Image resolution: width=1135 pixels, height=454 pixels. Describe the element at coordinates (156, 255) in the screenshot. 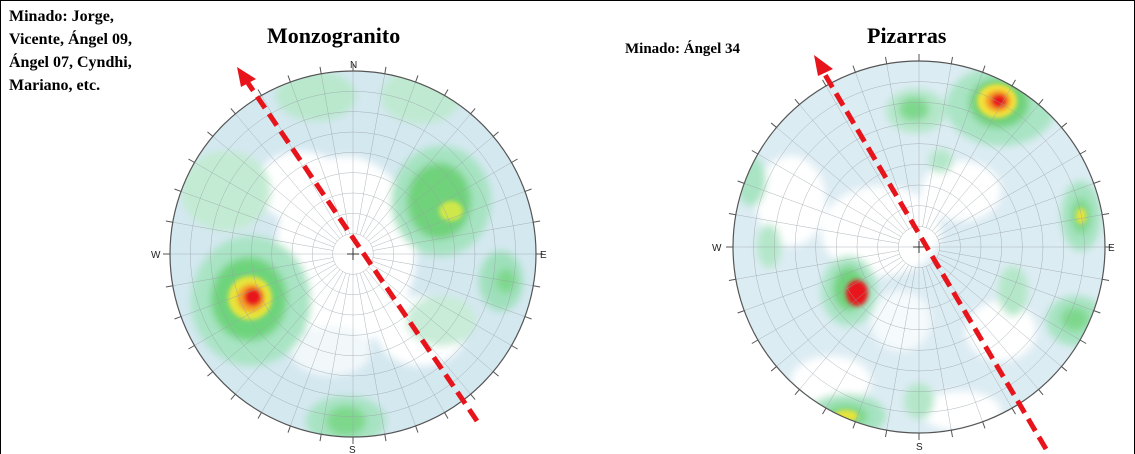

I see `left-west-label: W` at that location.